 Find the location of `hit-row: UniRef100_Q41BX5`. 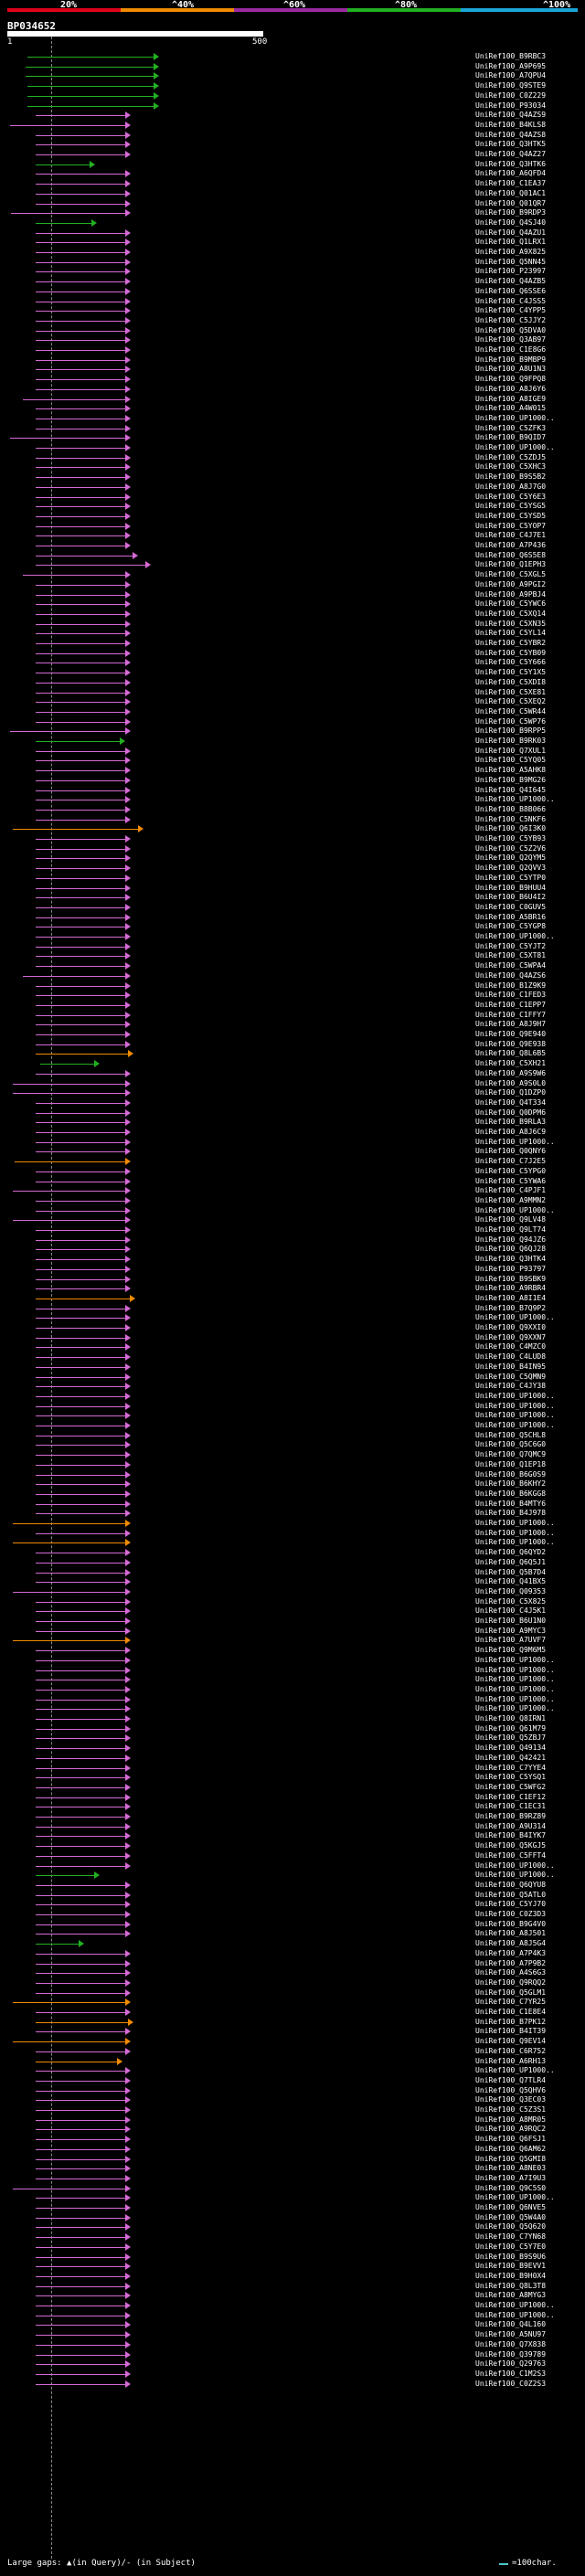

hit-row: UniRef100_Q41BX5 is located at coordinates (293, 1581).